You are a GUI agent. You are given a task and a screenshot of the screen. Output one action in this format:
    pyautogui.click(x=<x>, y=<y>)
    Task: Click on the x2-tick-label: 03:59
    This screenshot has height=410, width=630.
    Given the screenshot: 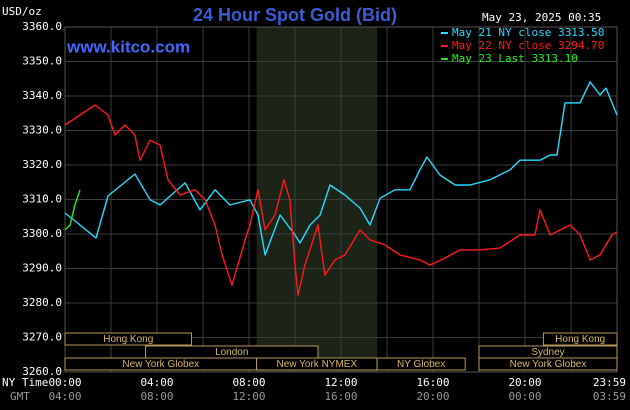 What is the action you would take?
    pyautogui.click(x=609, y=396)
    